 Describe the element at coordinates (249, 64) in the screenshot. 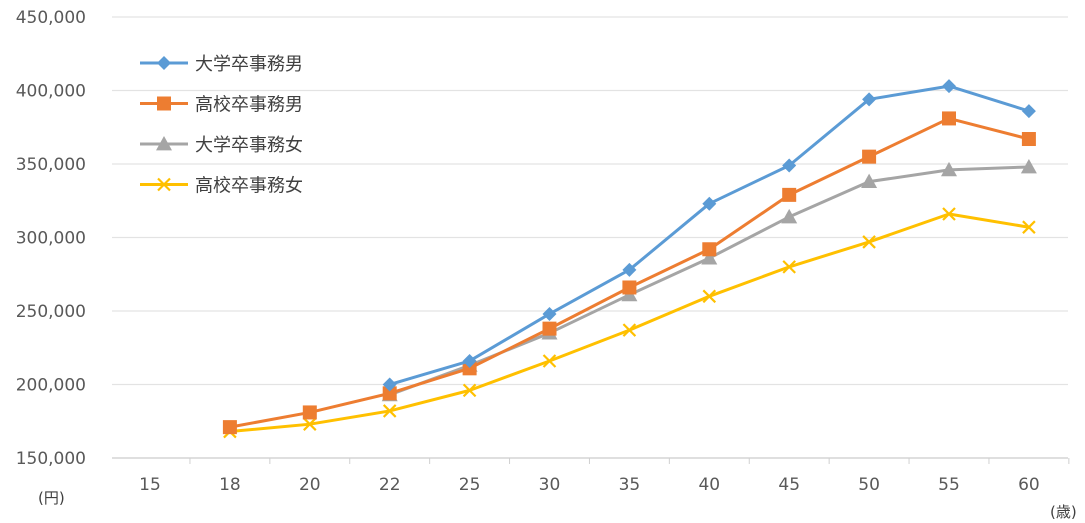

I see `legend-label: 大学卒事務男` at that location.